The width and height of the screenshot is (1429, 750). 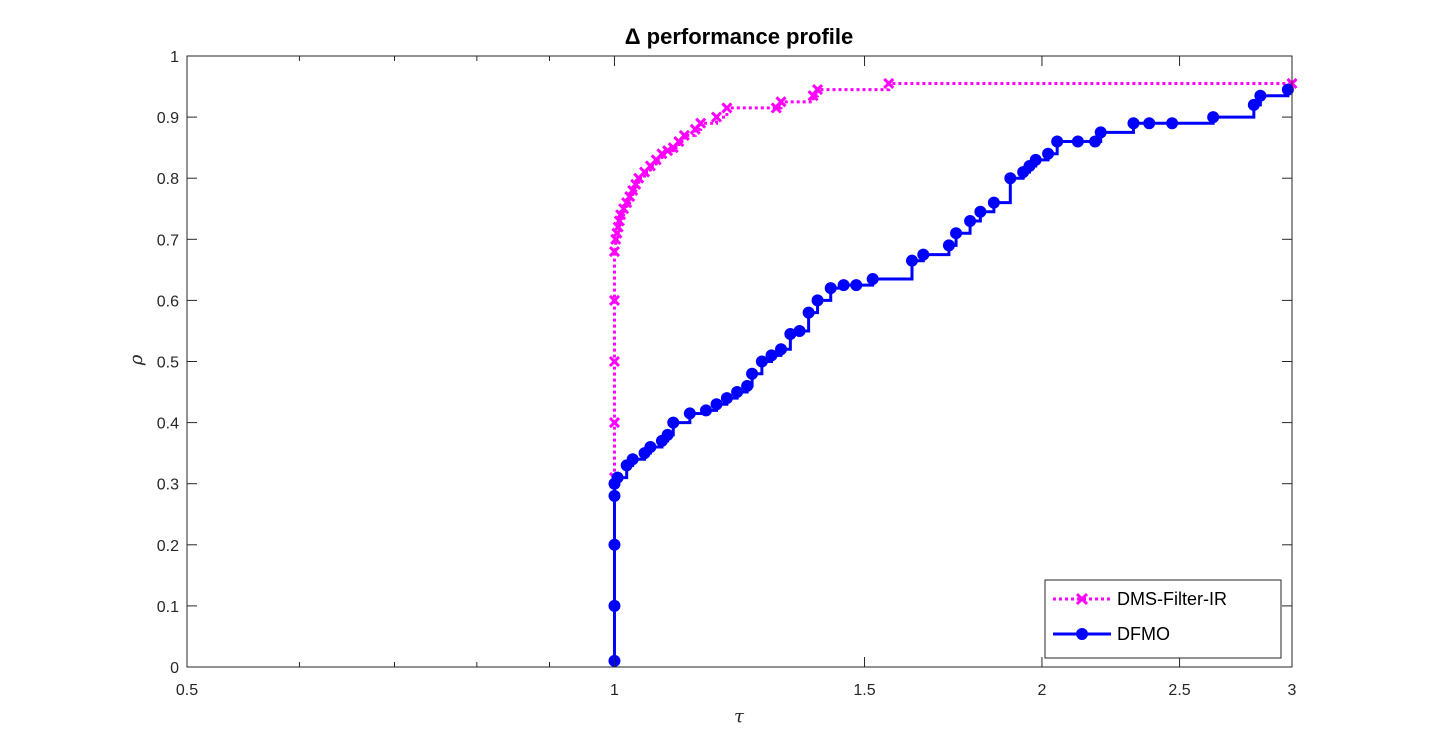 What do you see at coordinates (168, 179) in the screenshot?
I see `y-tick-label: 0.8` at bounding box center [168, 179].